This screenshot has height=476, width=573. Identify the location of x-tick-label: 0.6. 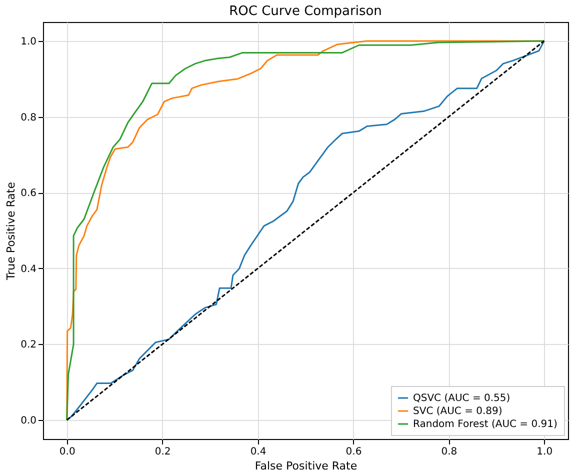
(354, 452).